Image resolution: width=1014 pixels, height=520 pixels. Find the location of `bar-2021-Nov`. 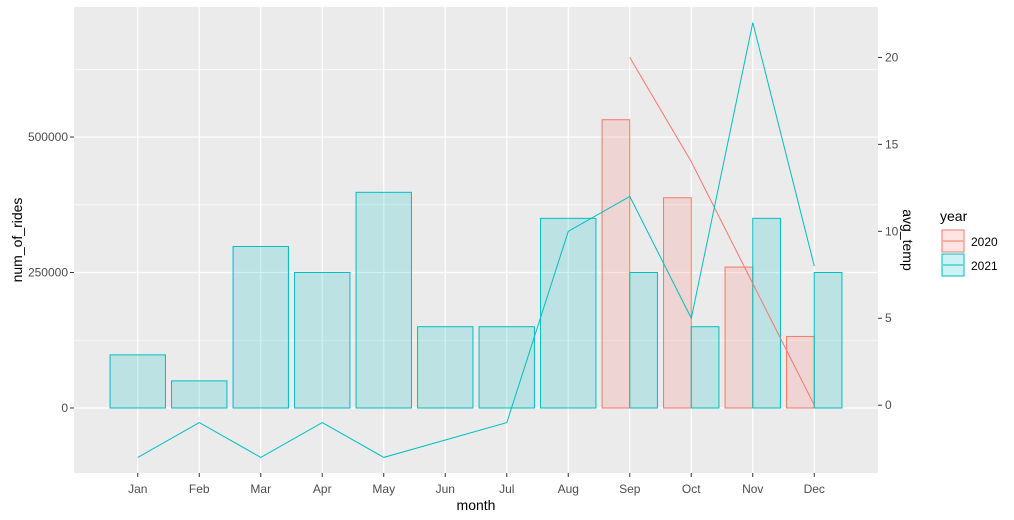

bar-2021-Nov is located at coordinates (766, 313).